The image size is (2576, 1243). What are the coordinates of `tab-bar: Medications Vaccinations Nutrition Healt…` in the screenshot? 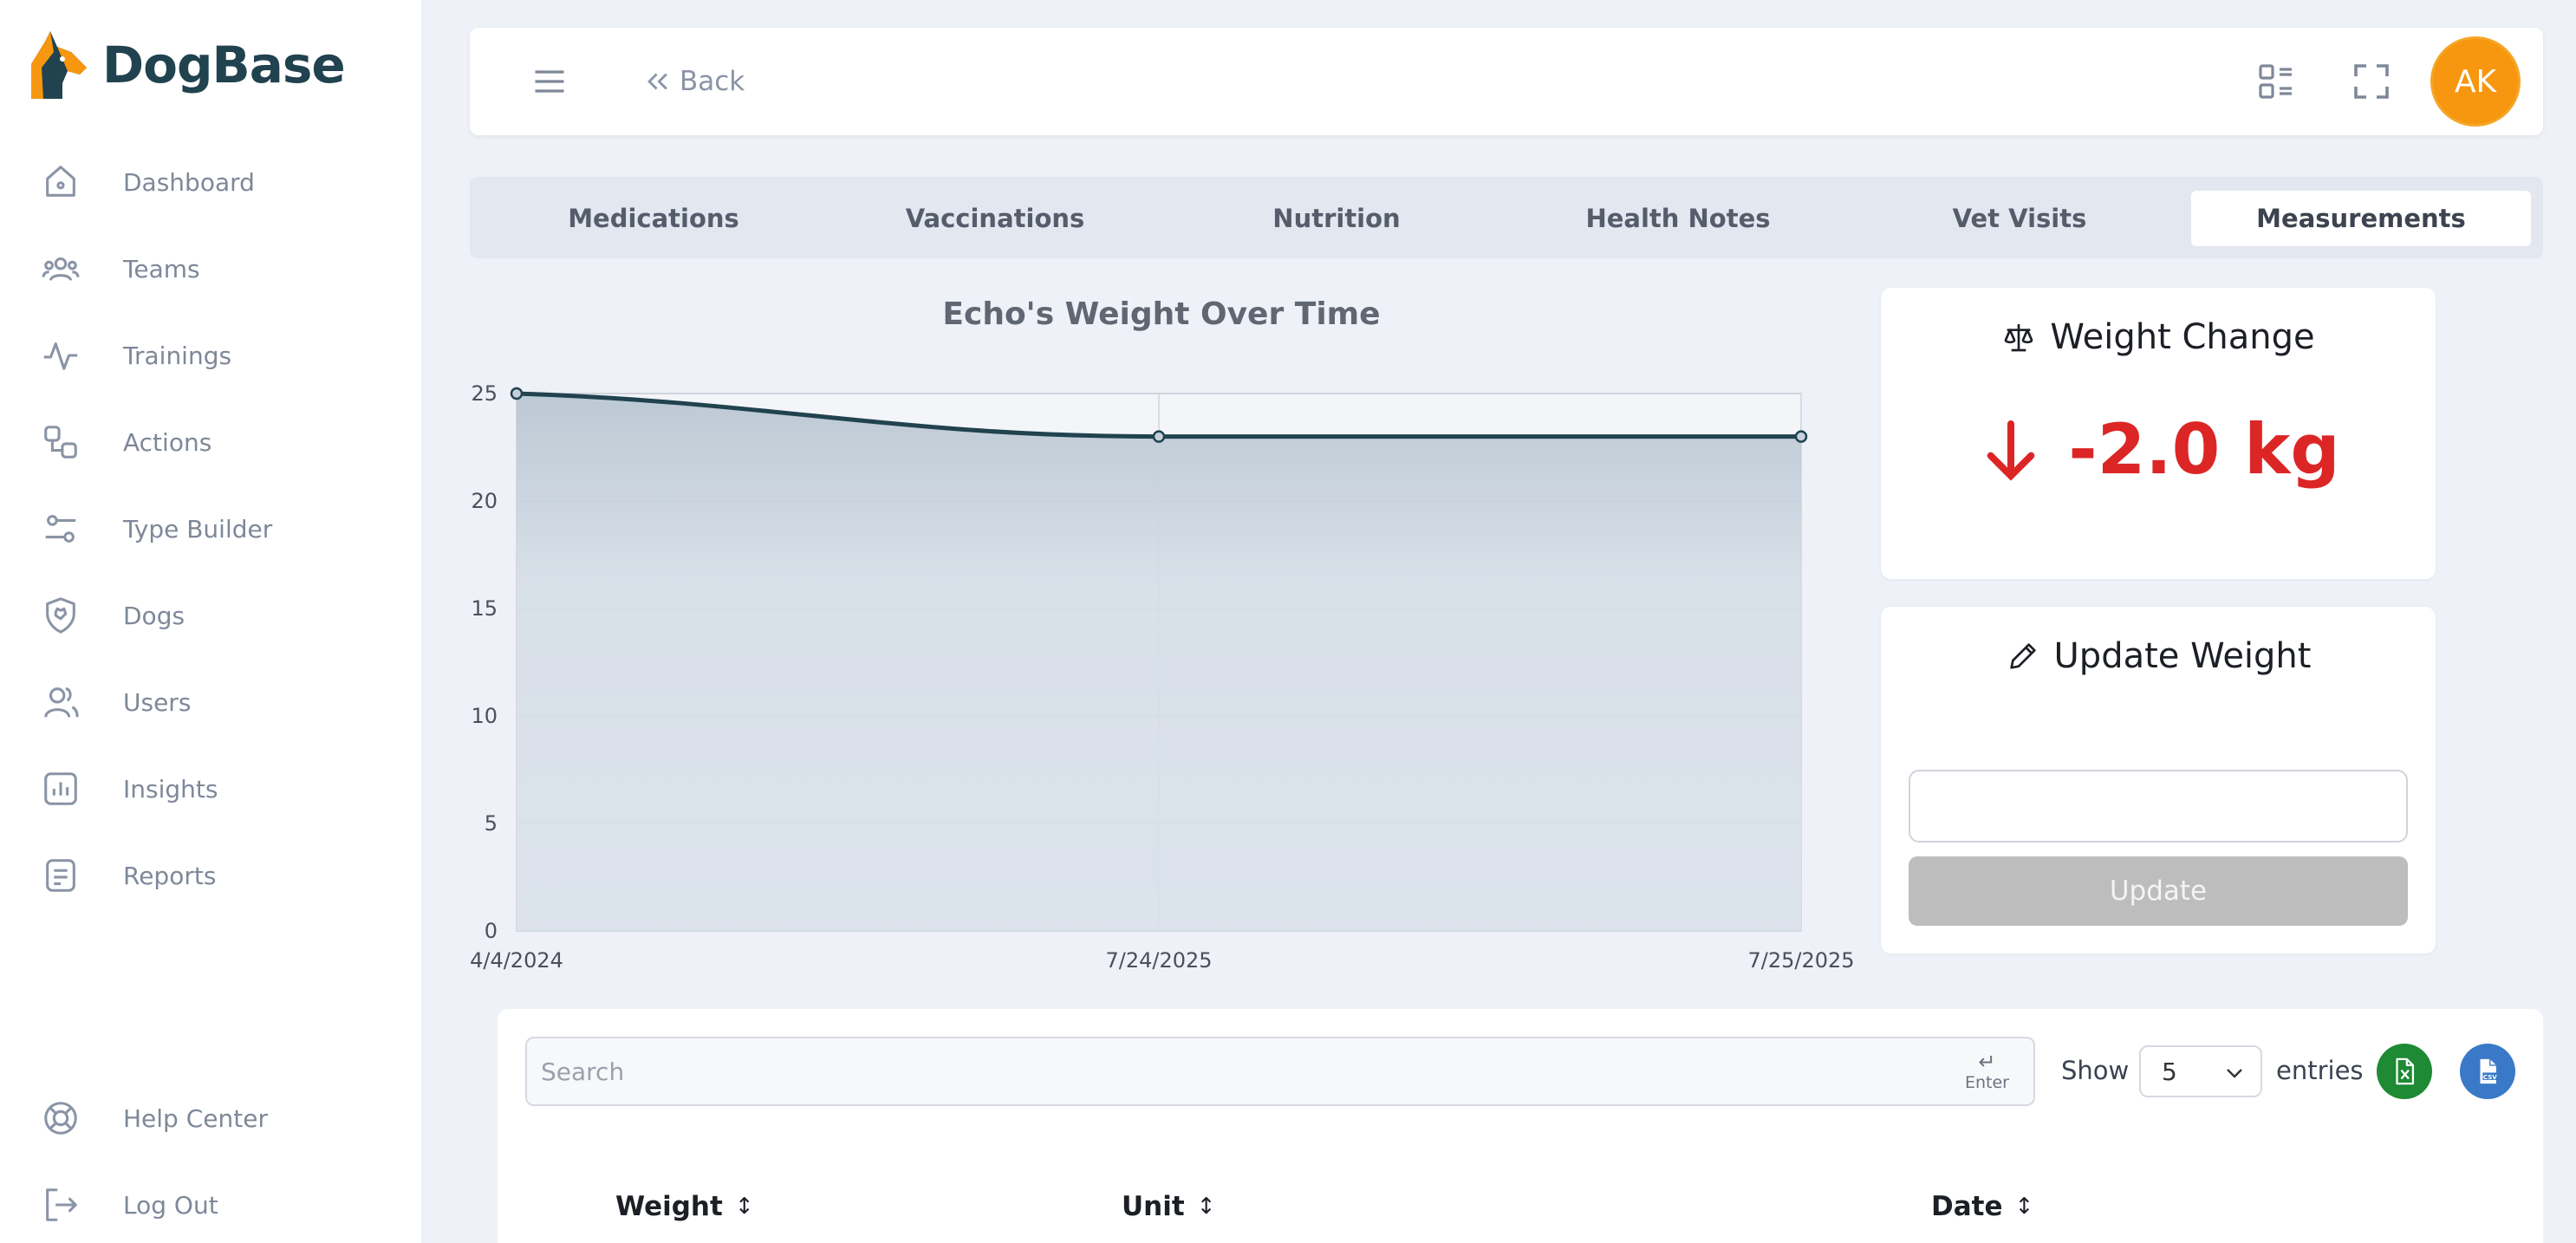 It's located at (1506, 217).